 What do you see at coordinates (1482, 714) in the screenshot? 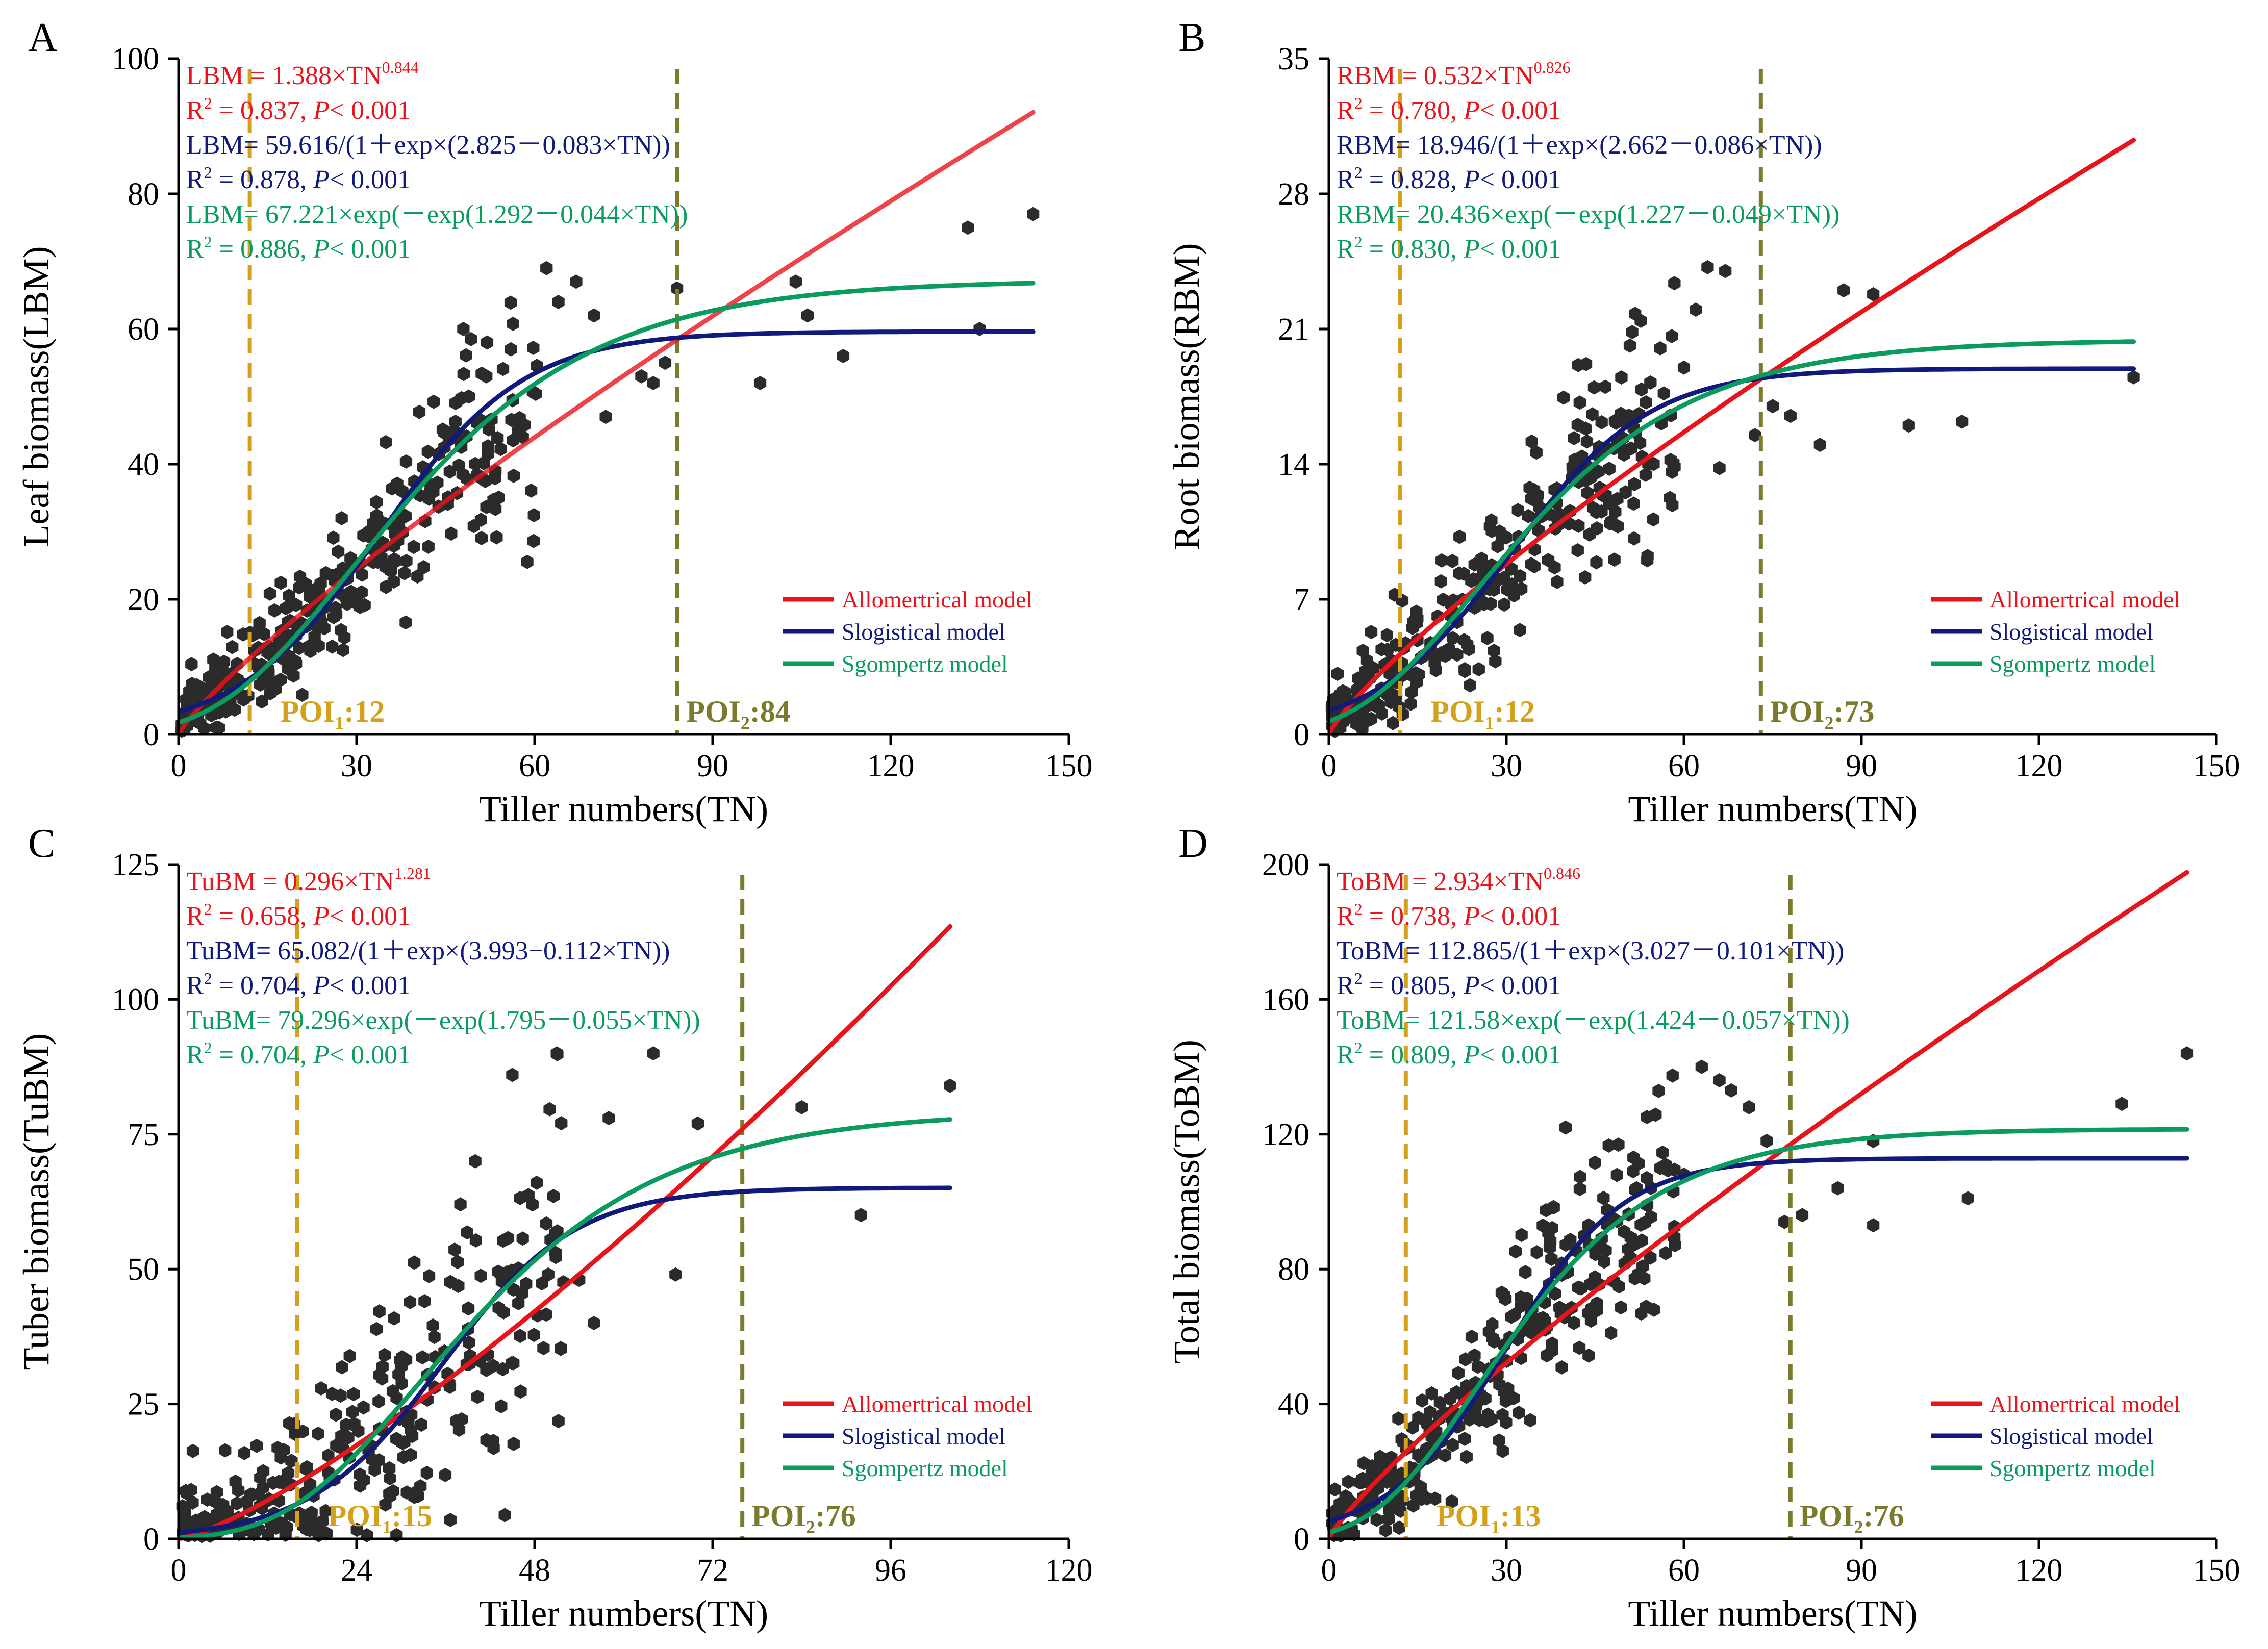
I see `poi1-label: POI1:12` at bounding box center [1482, 714].